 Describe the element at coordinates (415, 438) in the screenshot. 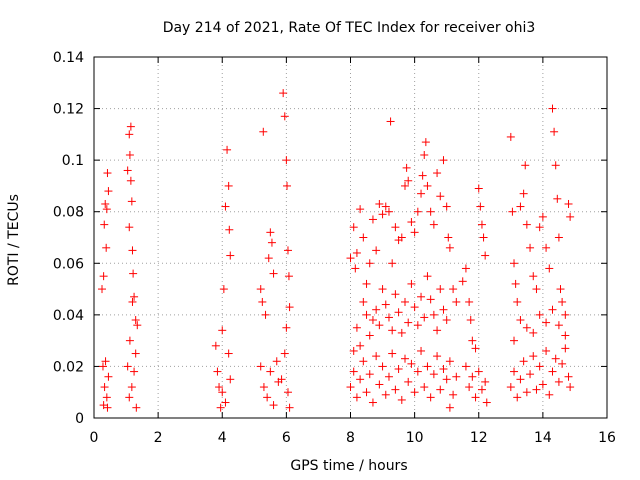

I see `x-tick-label: 10` at that location.